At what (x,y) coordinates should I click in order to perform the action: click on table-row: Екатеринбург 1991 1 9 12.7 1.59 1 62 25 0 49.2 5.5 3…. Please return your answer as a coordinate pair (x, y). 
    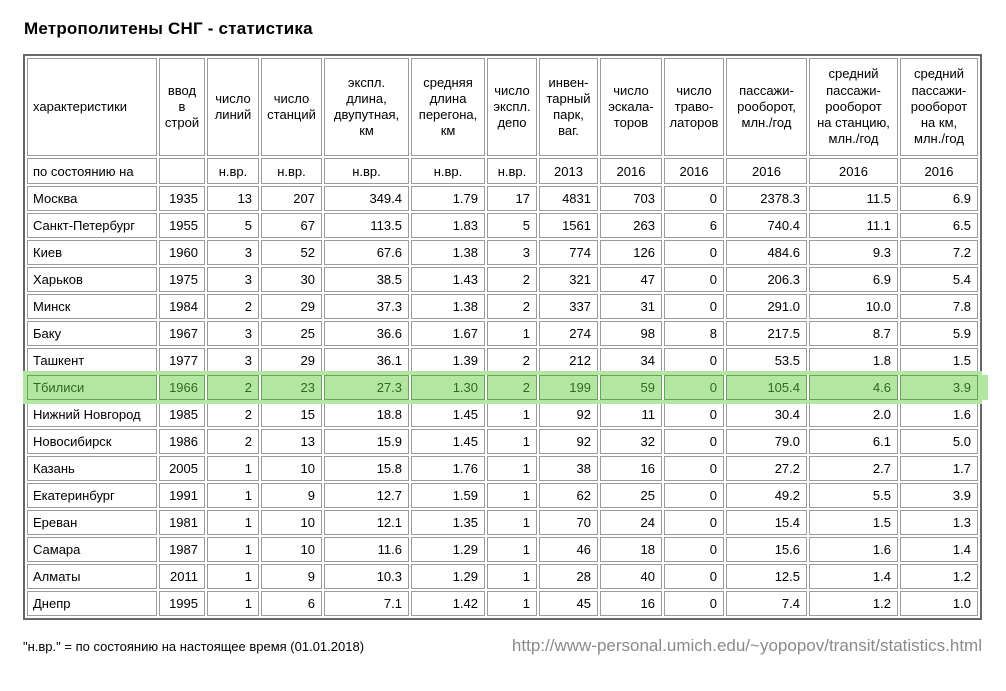
    Looking at the image, I should click on (502, 495).